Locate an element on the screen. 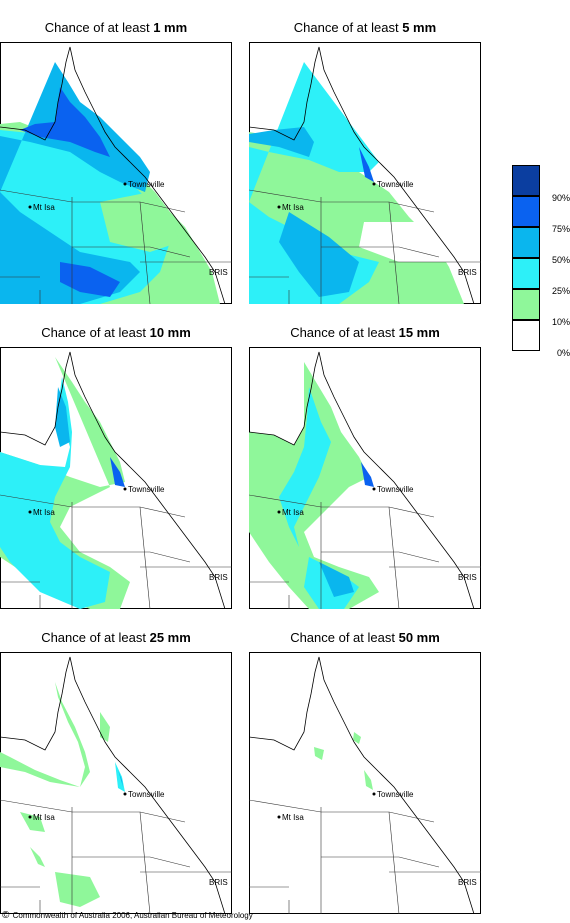 This screenshot has height=923, width=570. legend-label-50: 50% is located at coordinates (560, 260).